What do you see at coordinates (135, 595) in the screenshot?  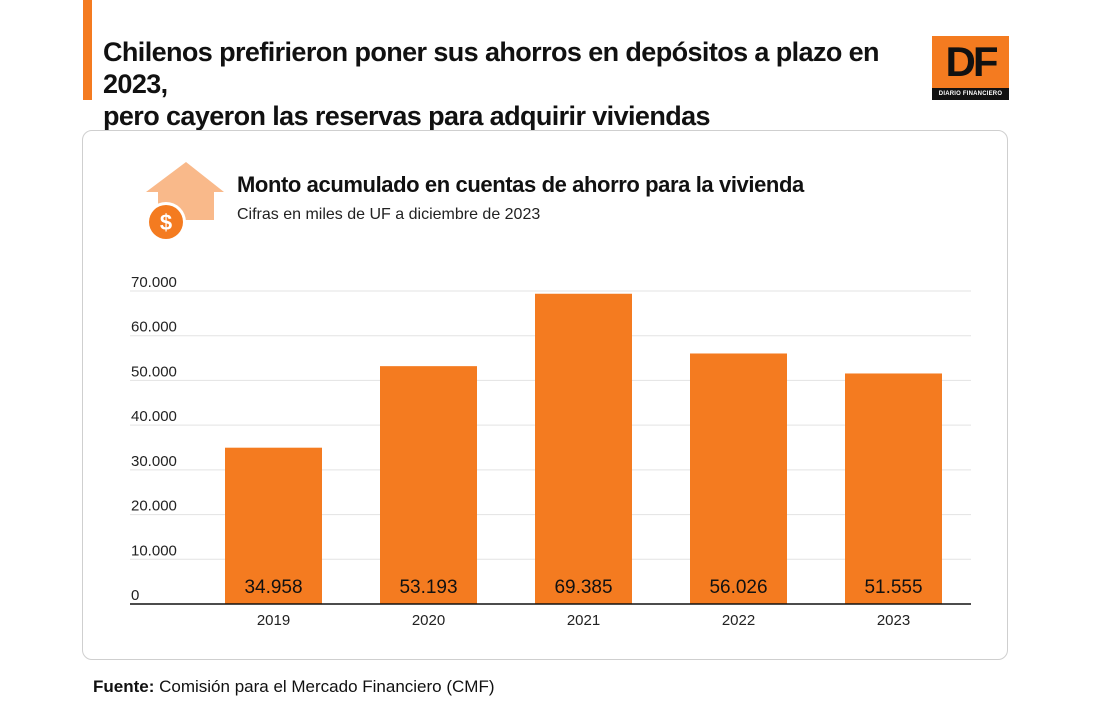 I see `y-tick-label: 0` at bounding box center [135, 595].